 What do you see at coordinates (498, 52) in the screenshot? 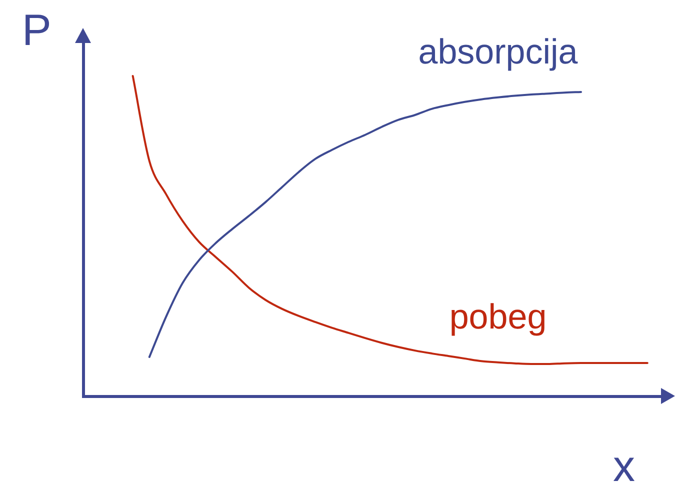
I see `series-label: absorpcija` at bounding box center [498, 52].